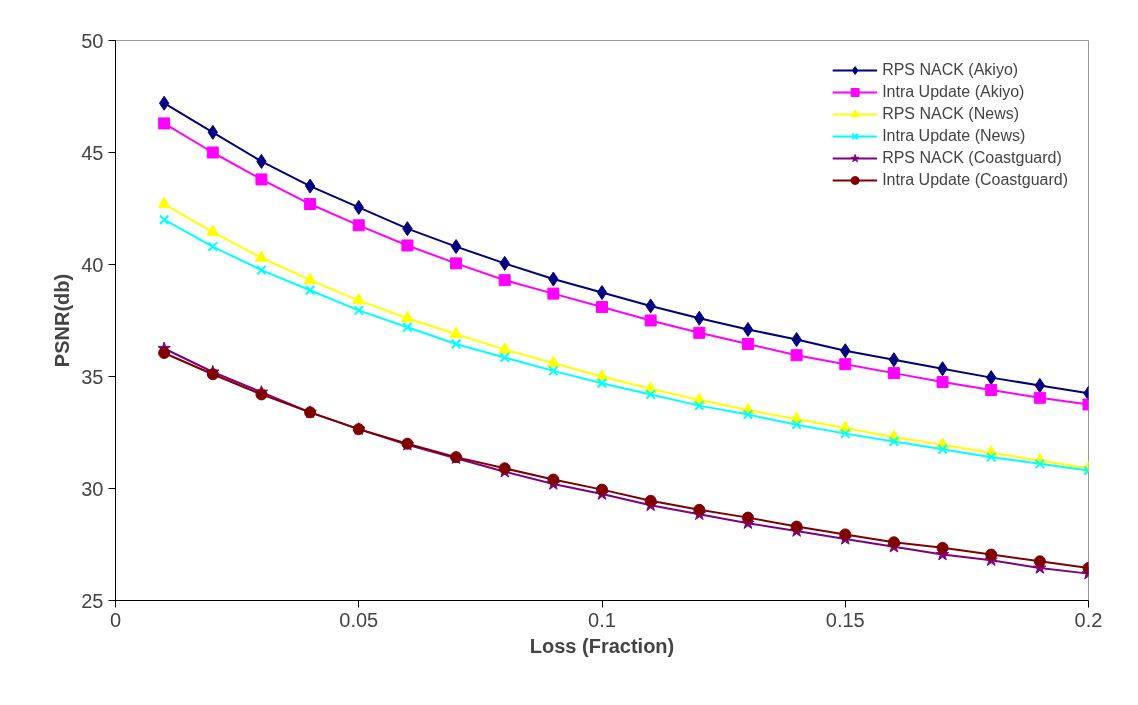 Image resolution: width=1138 pixels, height=705 pixels. Describe the element at coordinates (92, 264) in the screenshot. I see `y-tick-label: 40` at that location.